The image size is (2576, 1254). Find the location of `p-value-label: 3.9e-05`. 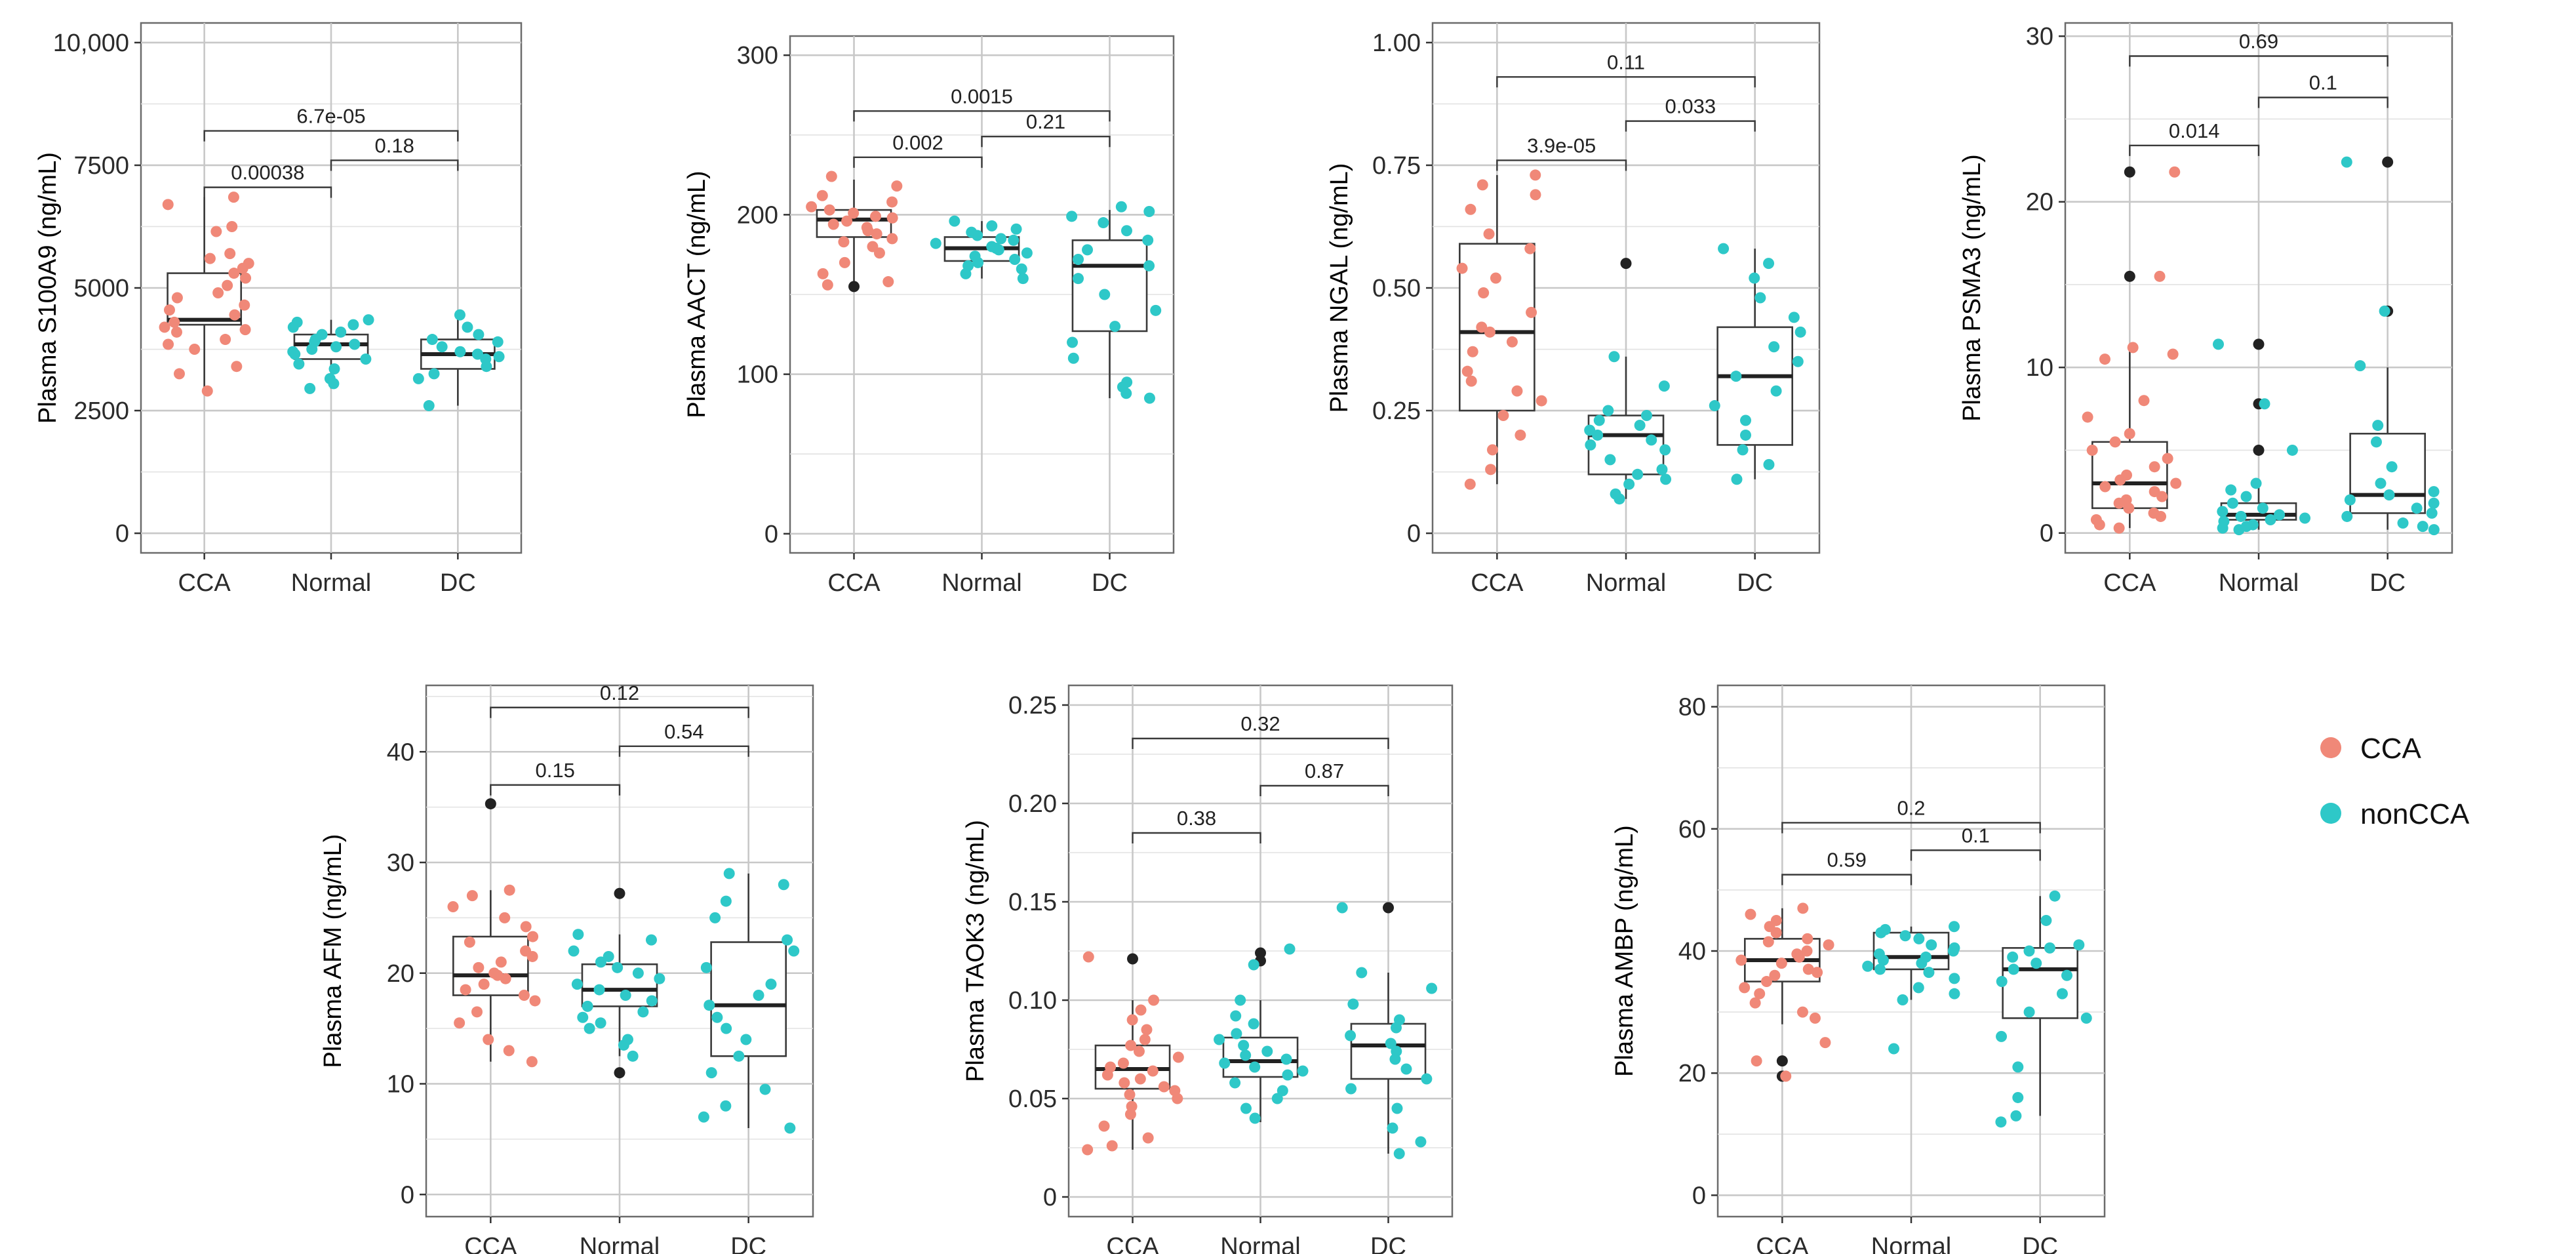

p-value-label: 3.9e-05 is located at coordinates (1561, 145).